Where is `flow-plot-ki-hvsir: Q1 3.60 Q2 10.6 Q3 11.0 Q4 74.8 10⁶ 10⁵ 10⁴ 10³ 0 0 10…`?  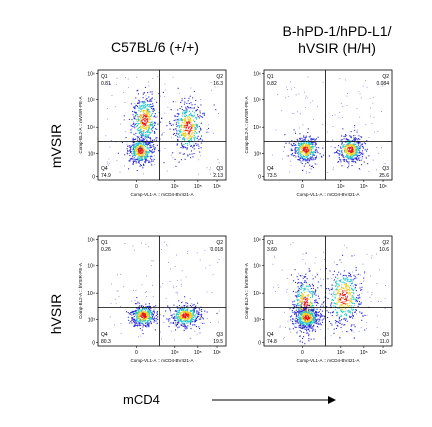
flow-plot-ki-hvsir: Q1 3.60 Q2 10.6 Q3 11.0 Q4 74.8 10⁶ 10⁵ 10⁴ 10³ 0 0 10… is located at coordinates (320, 310).